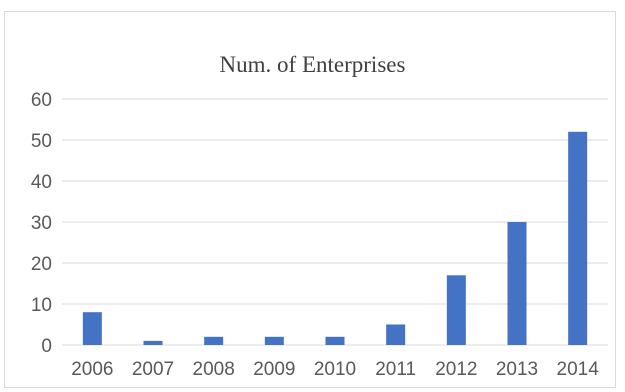  What do you see at coordinates (41, 141) in the screenshot?
I see `y-tick-label: 50` at bounding box center [41, 141].